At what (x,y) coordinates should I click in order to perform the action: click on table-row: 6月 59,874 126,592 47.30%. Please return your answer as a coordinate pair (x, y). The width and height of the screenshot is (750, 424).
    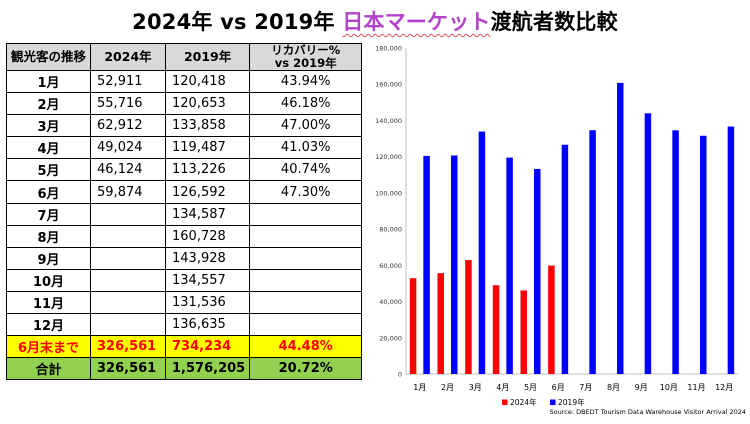
    Looking at the image, I should click on (184, 192).